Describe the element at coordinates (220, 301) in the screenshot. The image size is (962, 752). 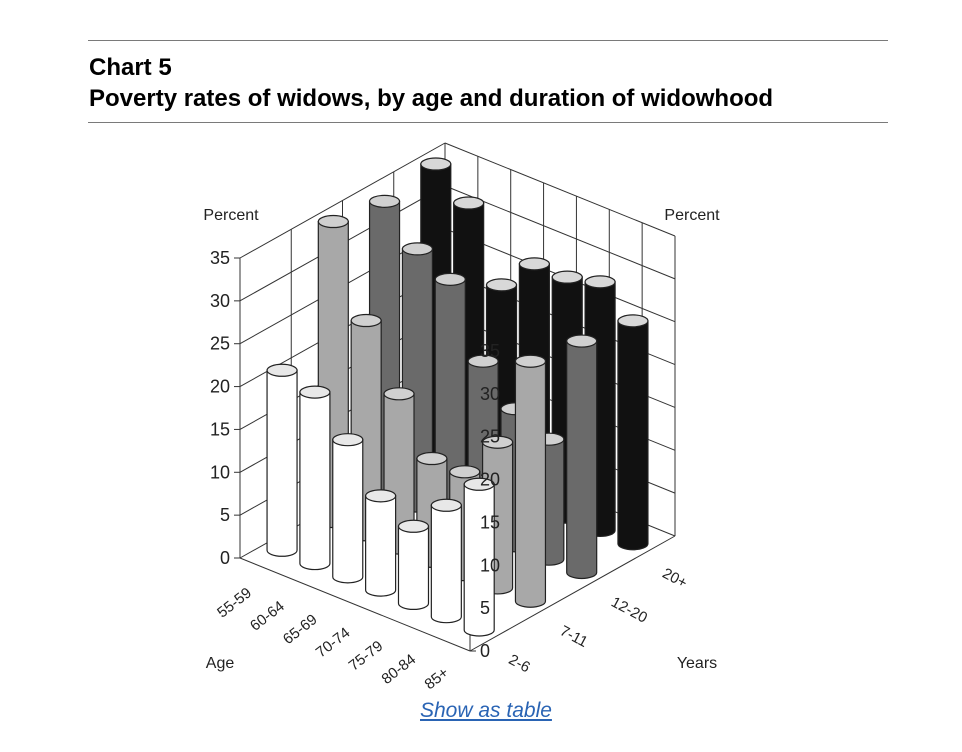
I see `y-tick-label-left: 30` at that location.